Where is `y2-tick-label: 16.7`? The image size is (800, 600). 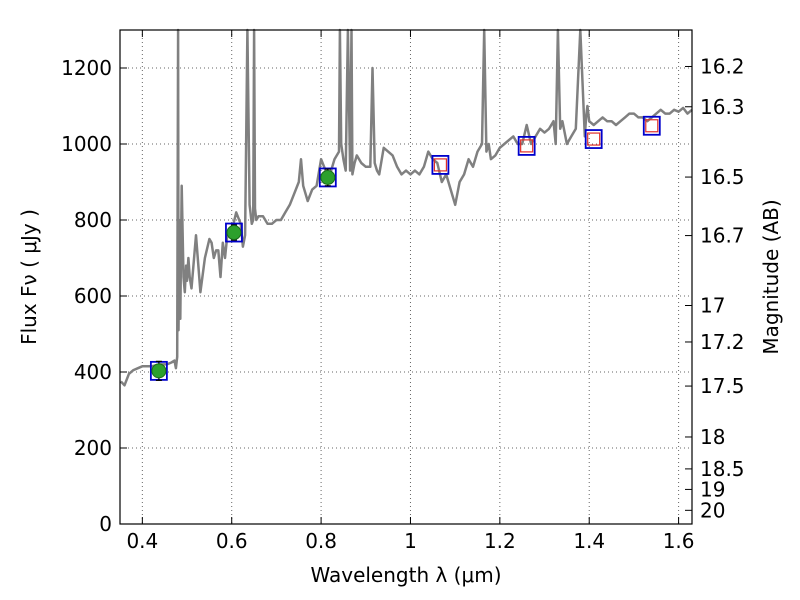
y2-tick-label: 16.7 is located at coordinates (722, 236).